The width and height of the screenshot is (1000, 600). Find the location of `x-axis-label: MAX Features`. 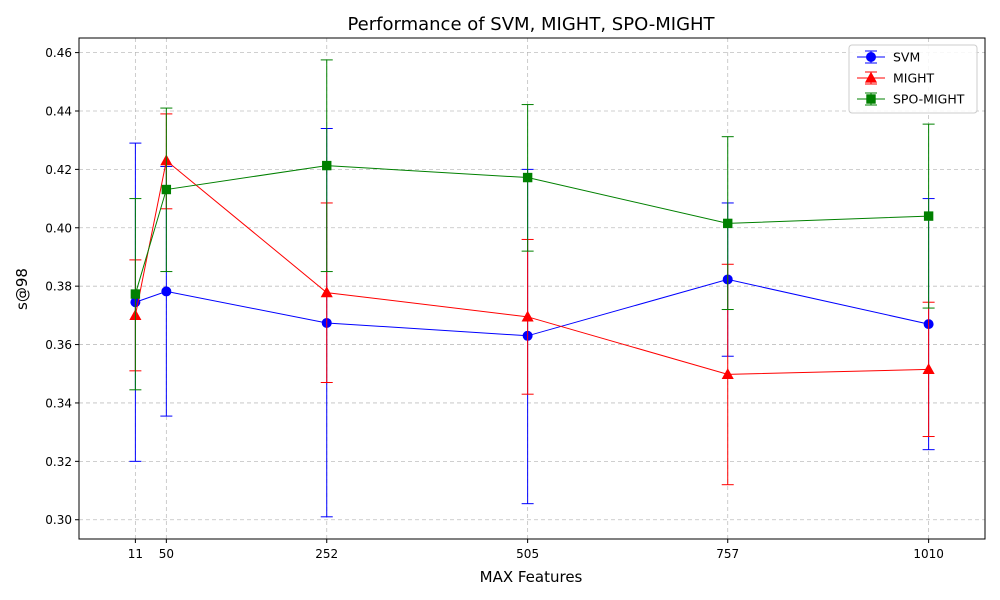

x-axis-label: MAX Features is located at coordinates (531, 577).